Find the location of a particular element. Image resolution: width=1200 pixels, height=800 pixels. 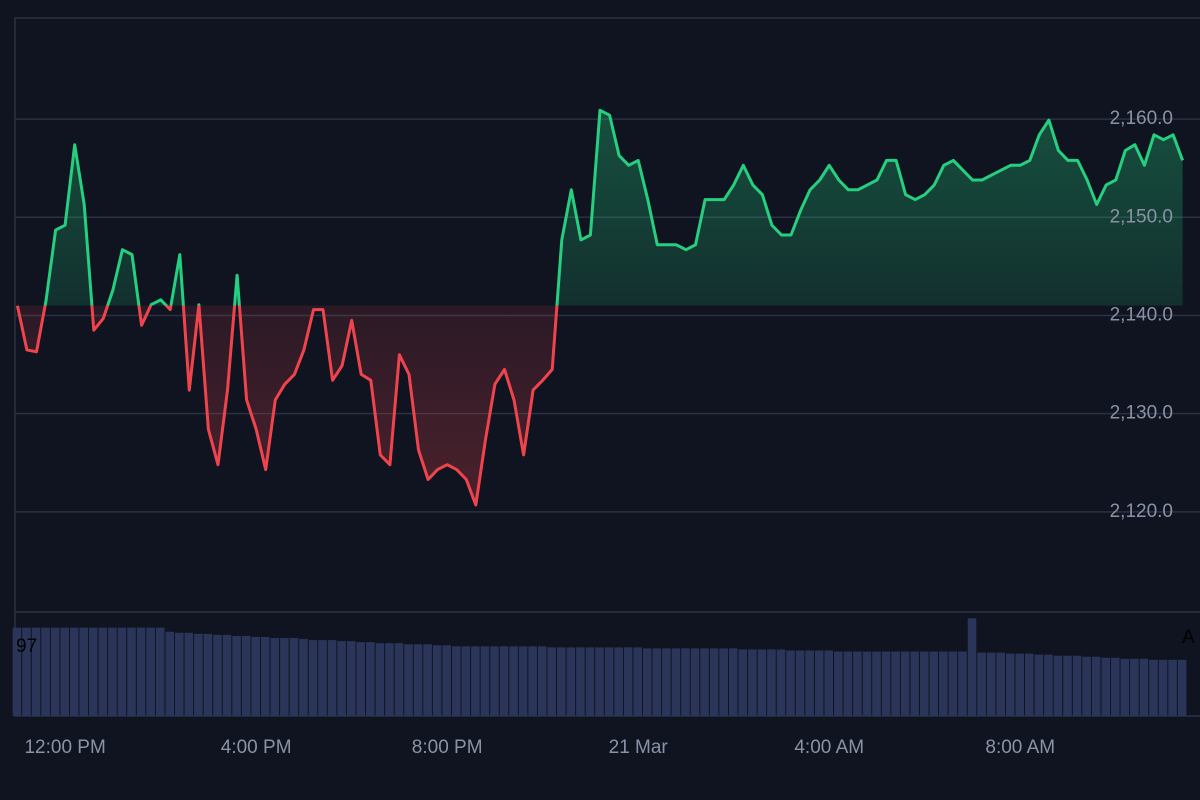

x-tick-label: 4:00 AM is located at coordinates (829, 747).